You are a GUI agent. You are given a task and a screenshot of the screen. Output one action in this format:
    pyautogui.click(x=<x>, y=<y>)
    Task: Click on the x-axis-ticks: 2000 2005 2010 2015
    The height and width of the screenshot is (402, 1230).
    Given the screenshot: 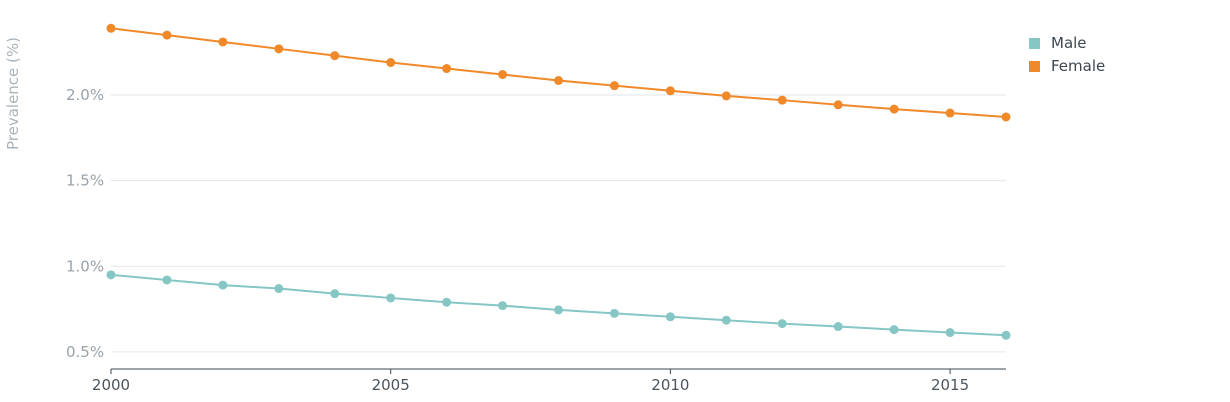 What is the action you would take?
    pyautogui.click(x=530, y=381)
    